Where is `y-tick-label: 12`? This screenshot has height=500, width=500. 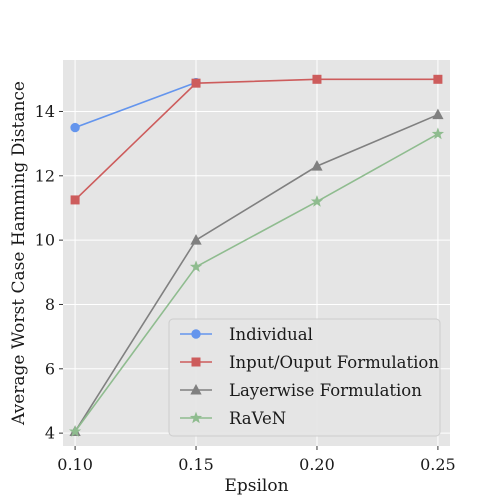 y-tick-label: 12 is located at coordinates (45, 175).